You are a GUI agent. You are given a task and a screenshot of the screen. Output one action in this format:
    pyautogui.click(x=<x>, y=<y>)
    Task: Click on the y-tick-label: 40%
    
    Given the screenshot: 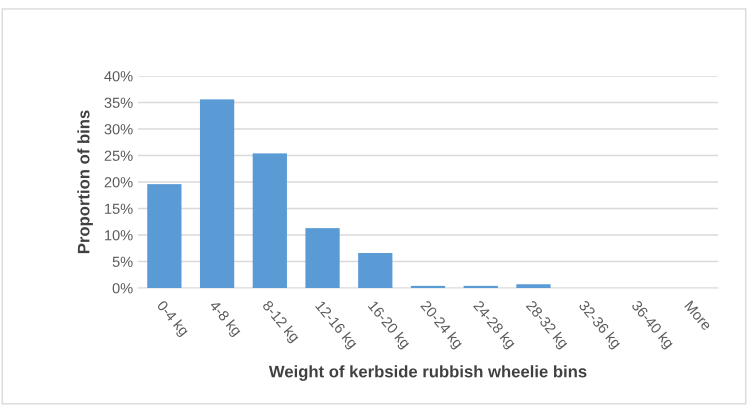 What is the action you would take?
    pyautogui.click(x=118, y=76)
    